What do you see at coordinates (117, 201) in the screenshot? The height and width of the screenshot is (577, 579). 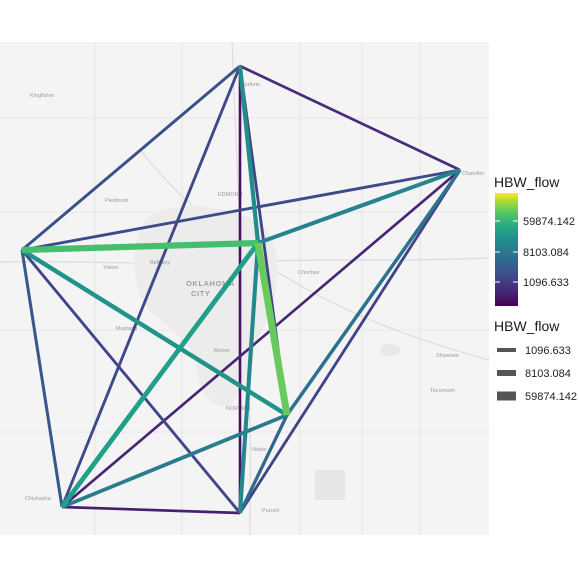 I see `basemap-label: Piedmont` at bounding box center [117, 201].